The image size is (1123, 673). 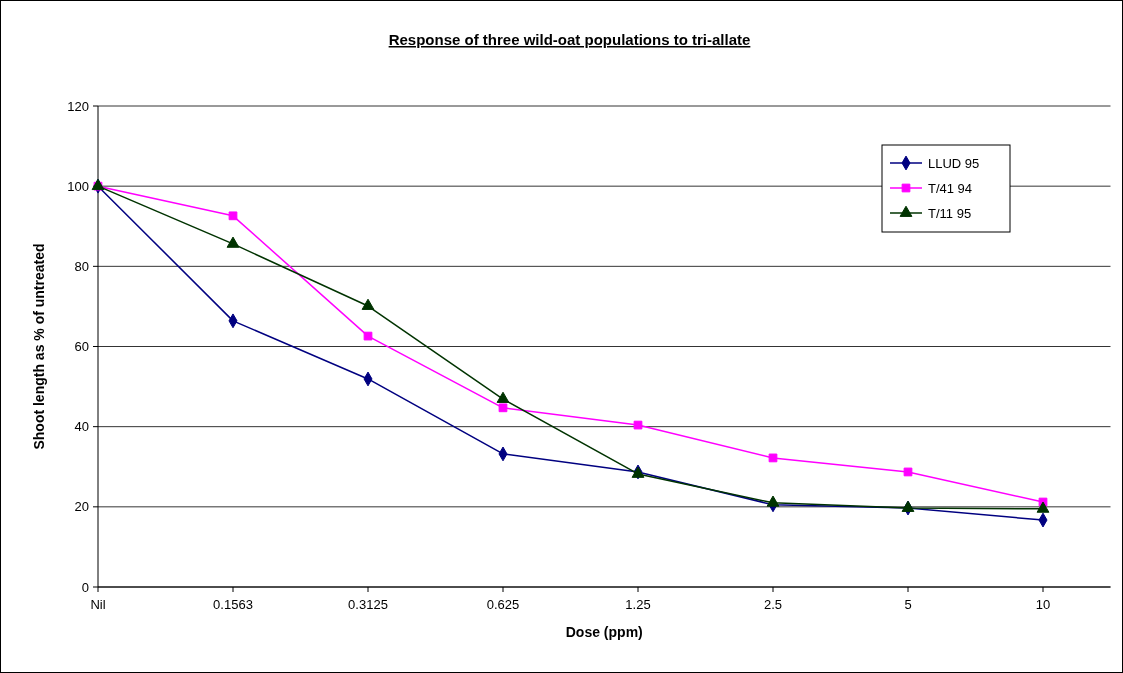 What do you see at coordinates (569, 39) in the screenshot?
I see `chart-title: Response of three wild-oat populations to tri-allate` at bounding box center [569, 39].